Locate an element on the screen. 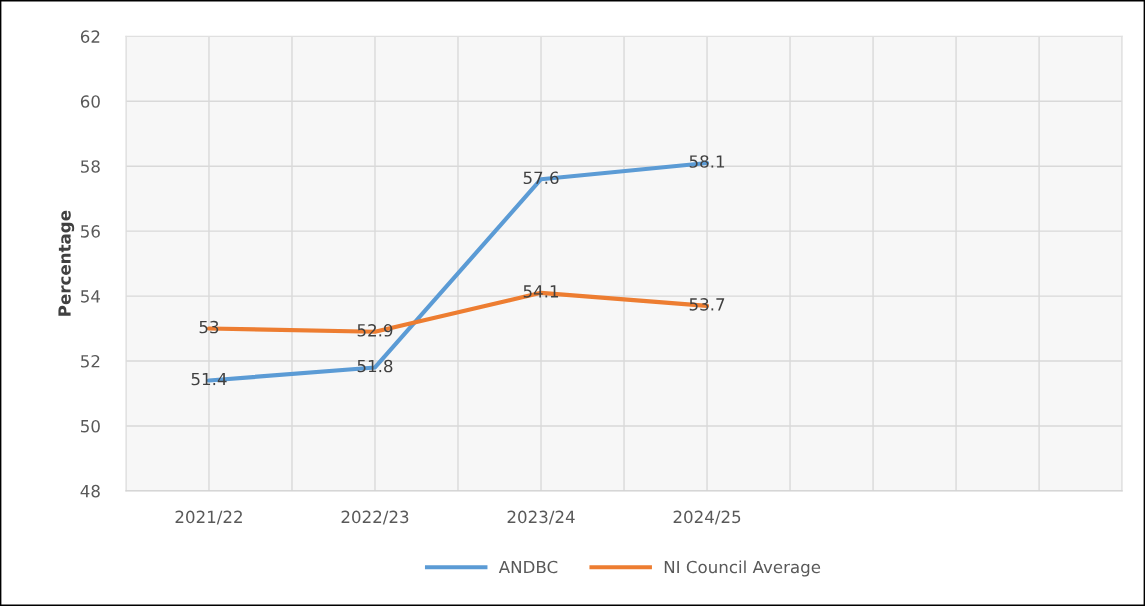 Image resolution: width=1145 pixels, height=606 pixels. y-tick-label: 60 is located at coordinates (90, 101).